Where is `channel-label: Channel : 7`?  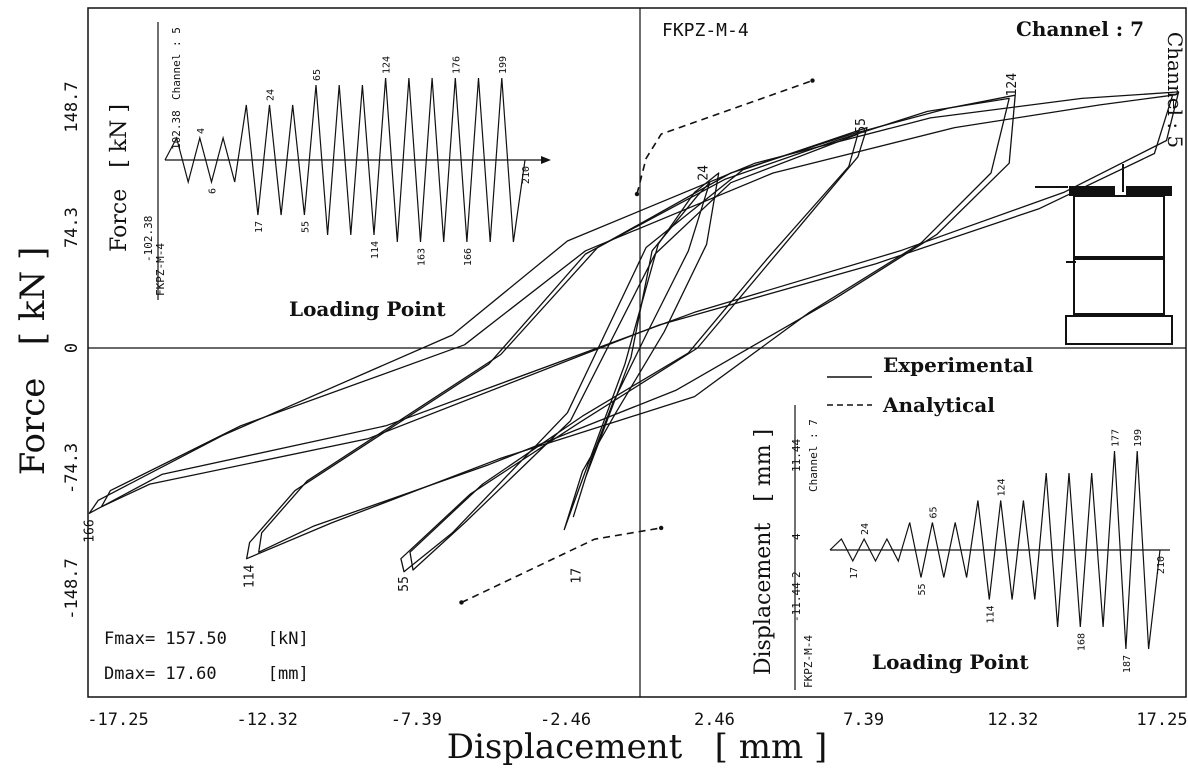
channel-label: Channel : 7 is located at coordinates (1080, 29).